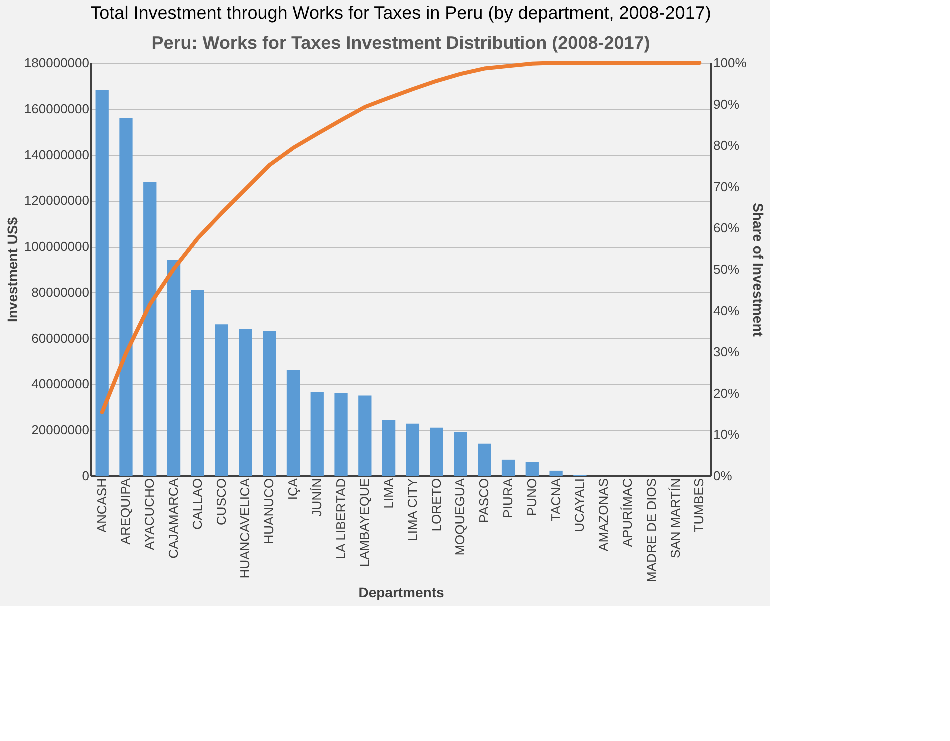 This screenshot has width=950, height=741. What do you see at coordinates (508, 498) in the screenshot?
I see `x-tick-label: PIURA` at bounding box center [508, 498].